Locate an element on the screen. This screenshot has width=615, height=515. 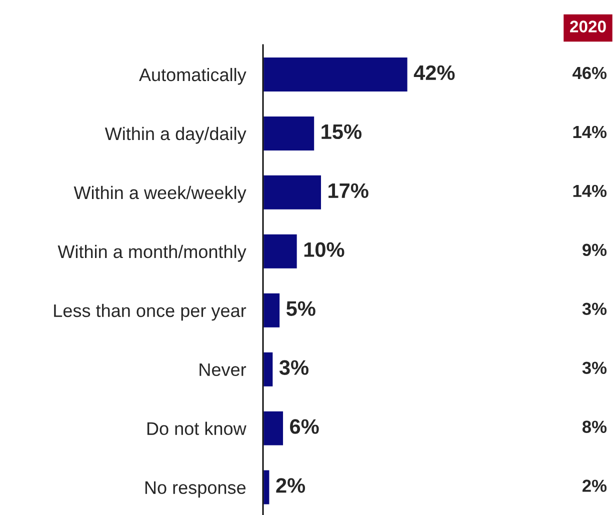
data-label: 3% is located at coordinates (293, 367).